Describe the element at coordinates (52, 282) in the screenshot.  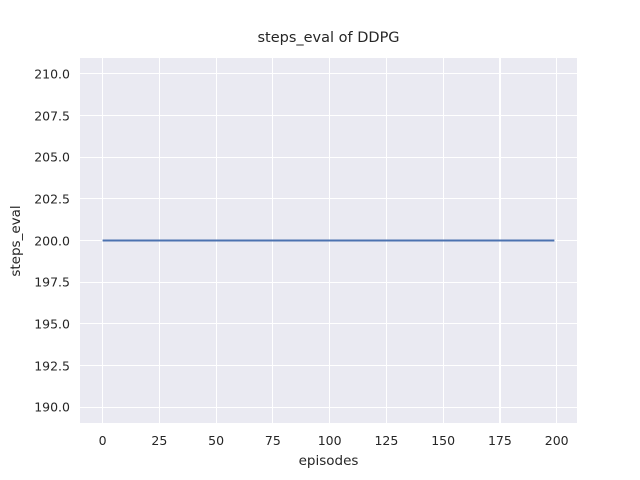
I see `y-tick-label: 197.5` at that location.